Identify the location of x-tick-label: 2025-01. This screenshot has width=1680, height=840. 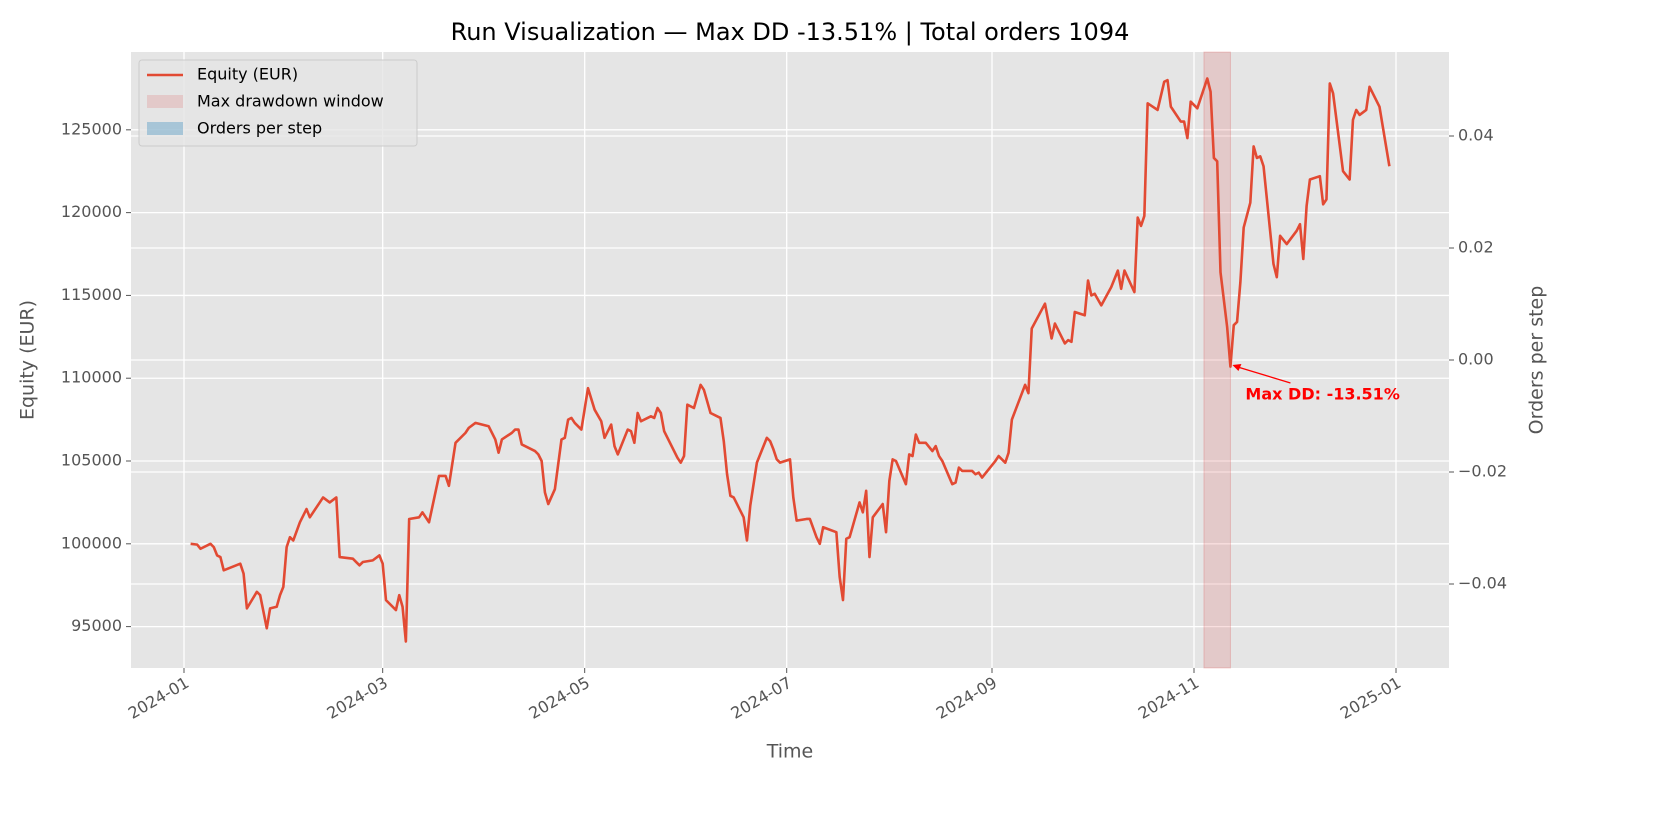
(1370, 698).